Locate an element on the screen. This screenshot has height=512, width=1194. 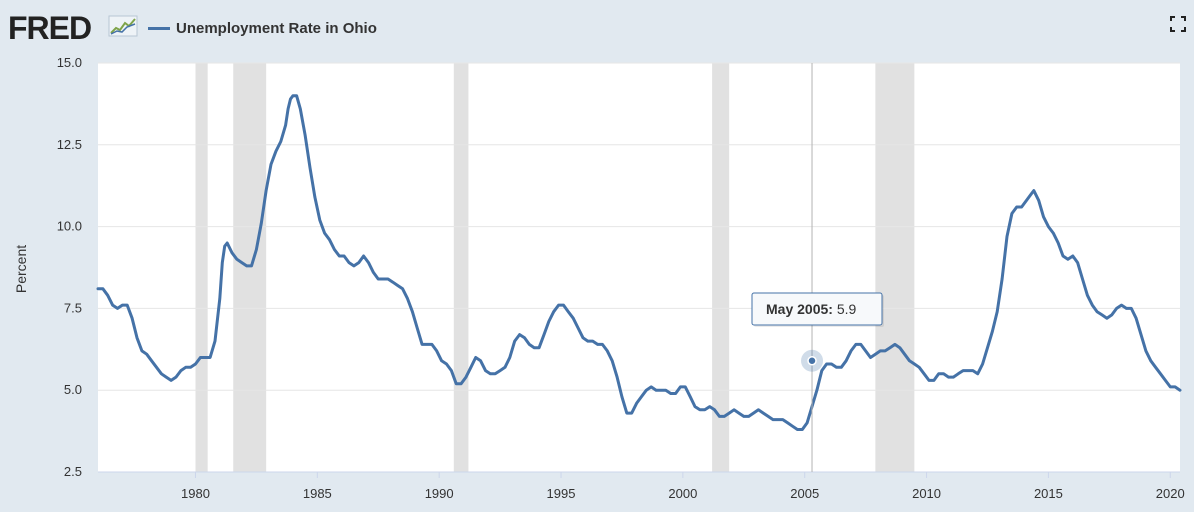
legend-swatch is located at coordinates (159, 28).